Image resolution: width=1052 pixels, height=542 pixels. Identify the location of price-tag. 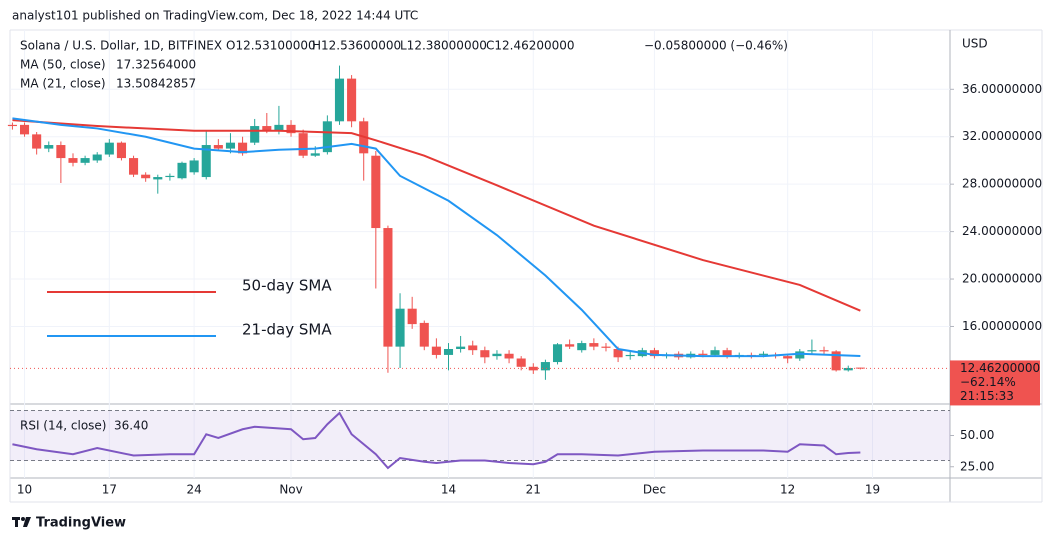
(995, 383).